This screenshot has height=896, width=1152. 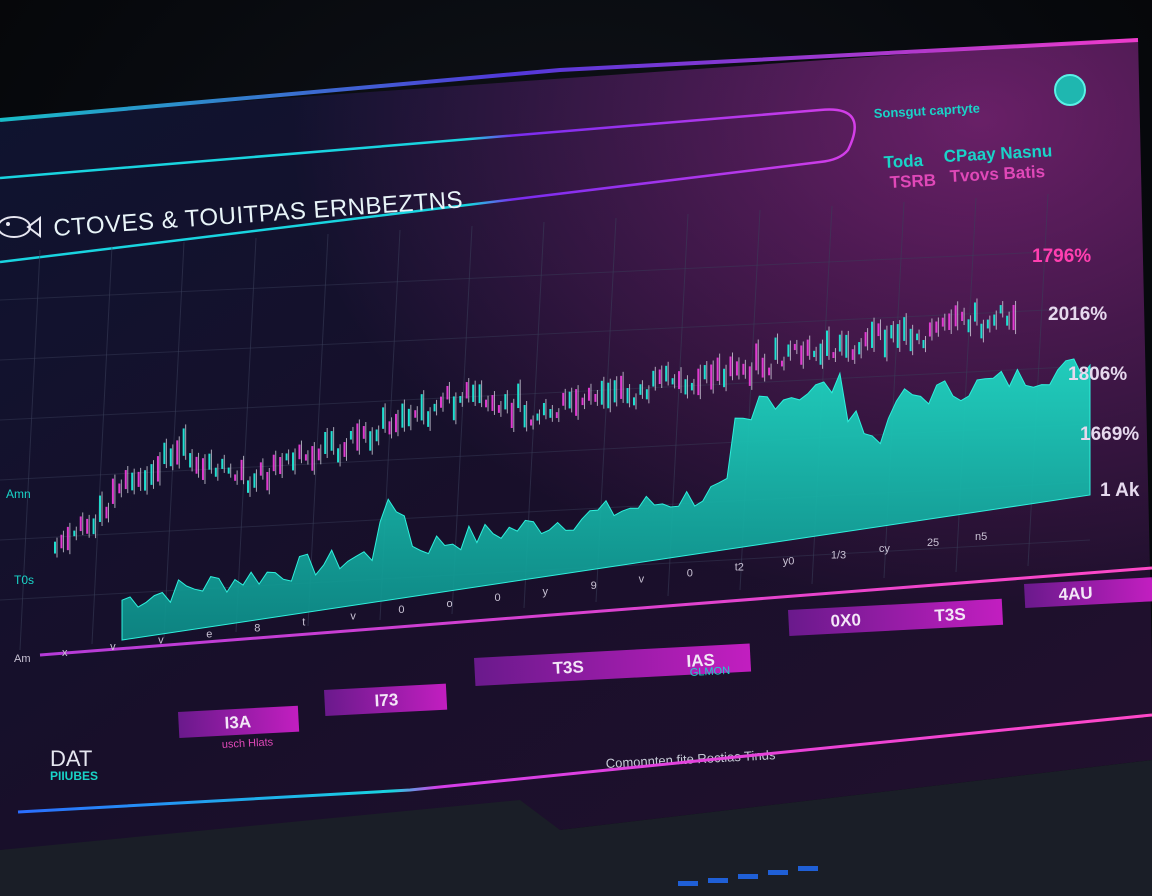 What do you see at coordinates (885, 549) in the screenshot?
I see `x-tick-label: cy` at bounding box center [885, 549].